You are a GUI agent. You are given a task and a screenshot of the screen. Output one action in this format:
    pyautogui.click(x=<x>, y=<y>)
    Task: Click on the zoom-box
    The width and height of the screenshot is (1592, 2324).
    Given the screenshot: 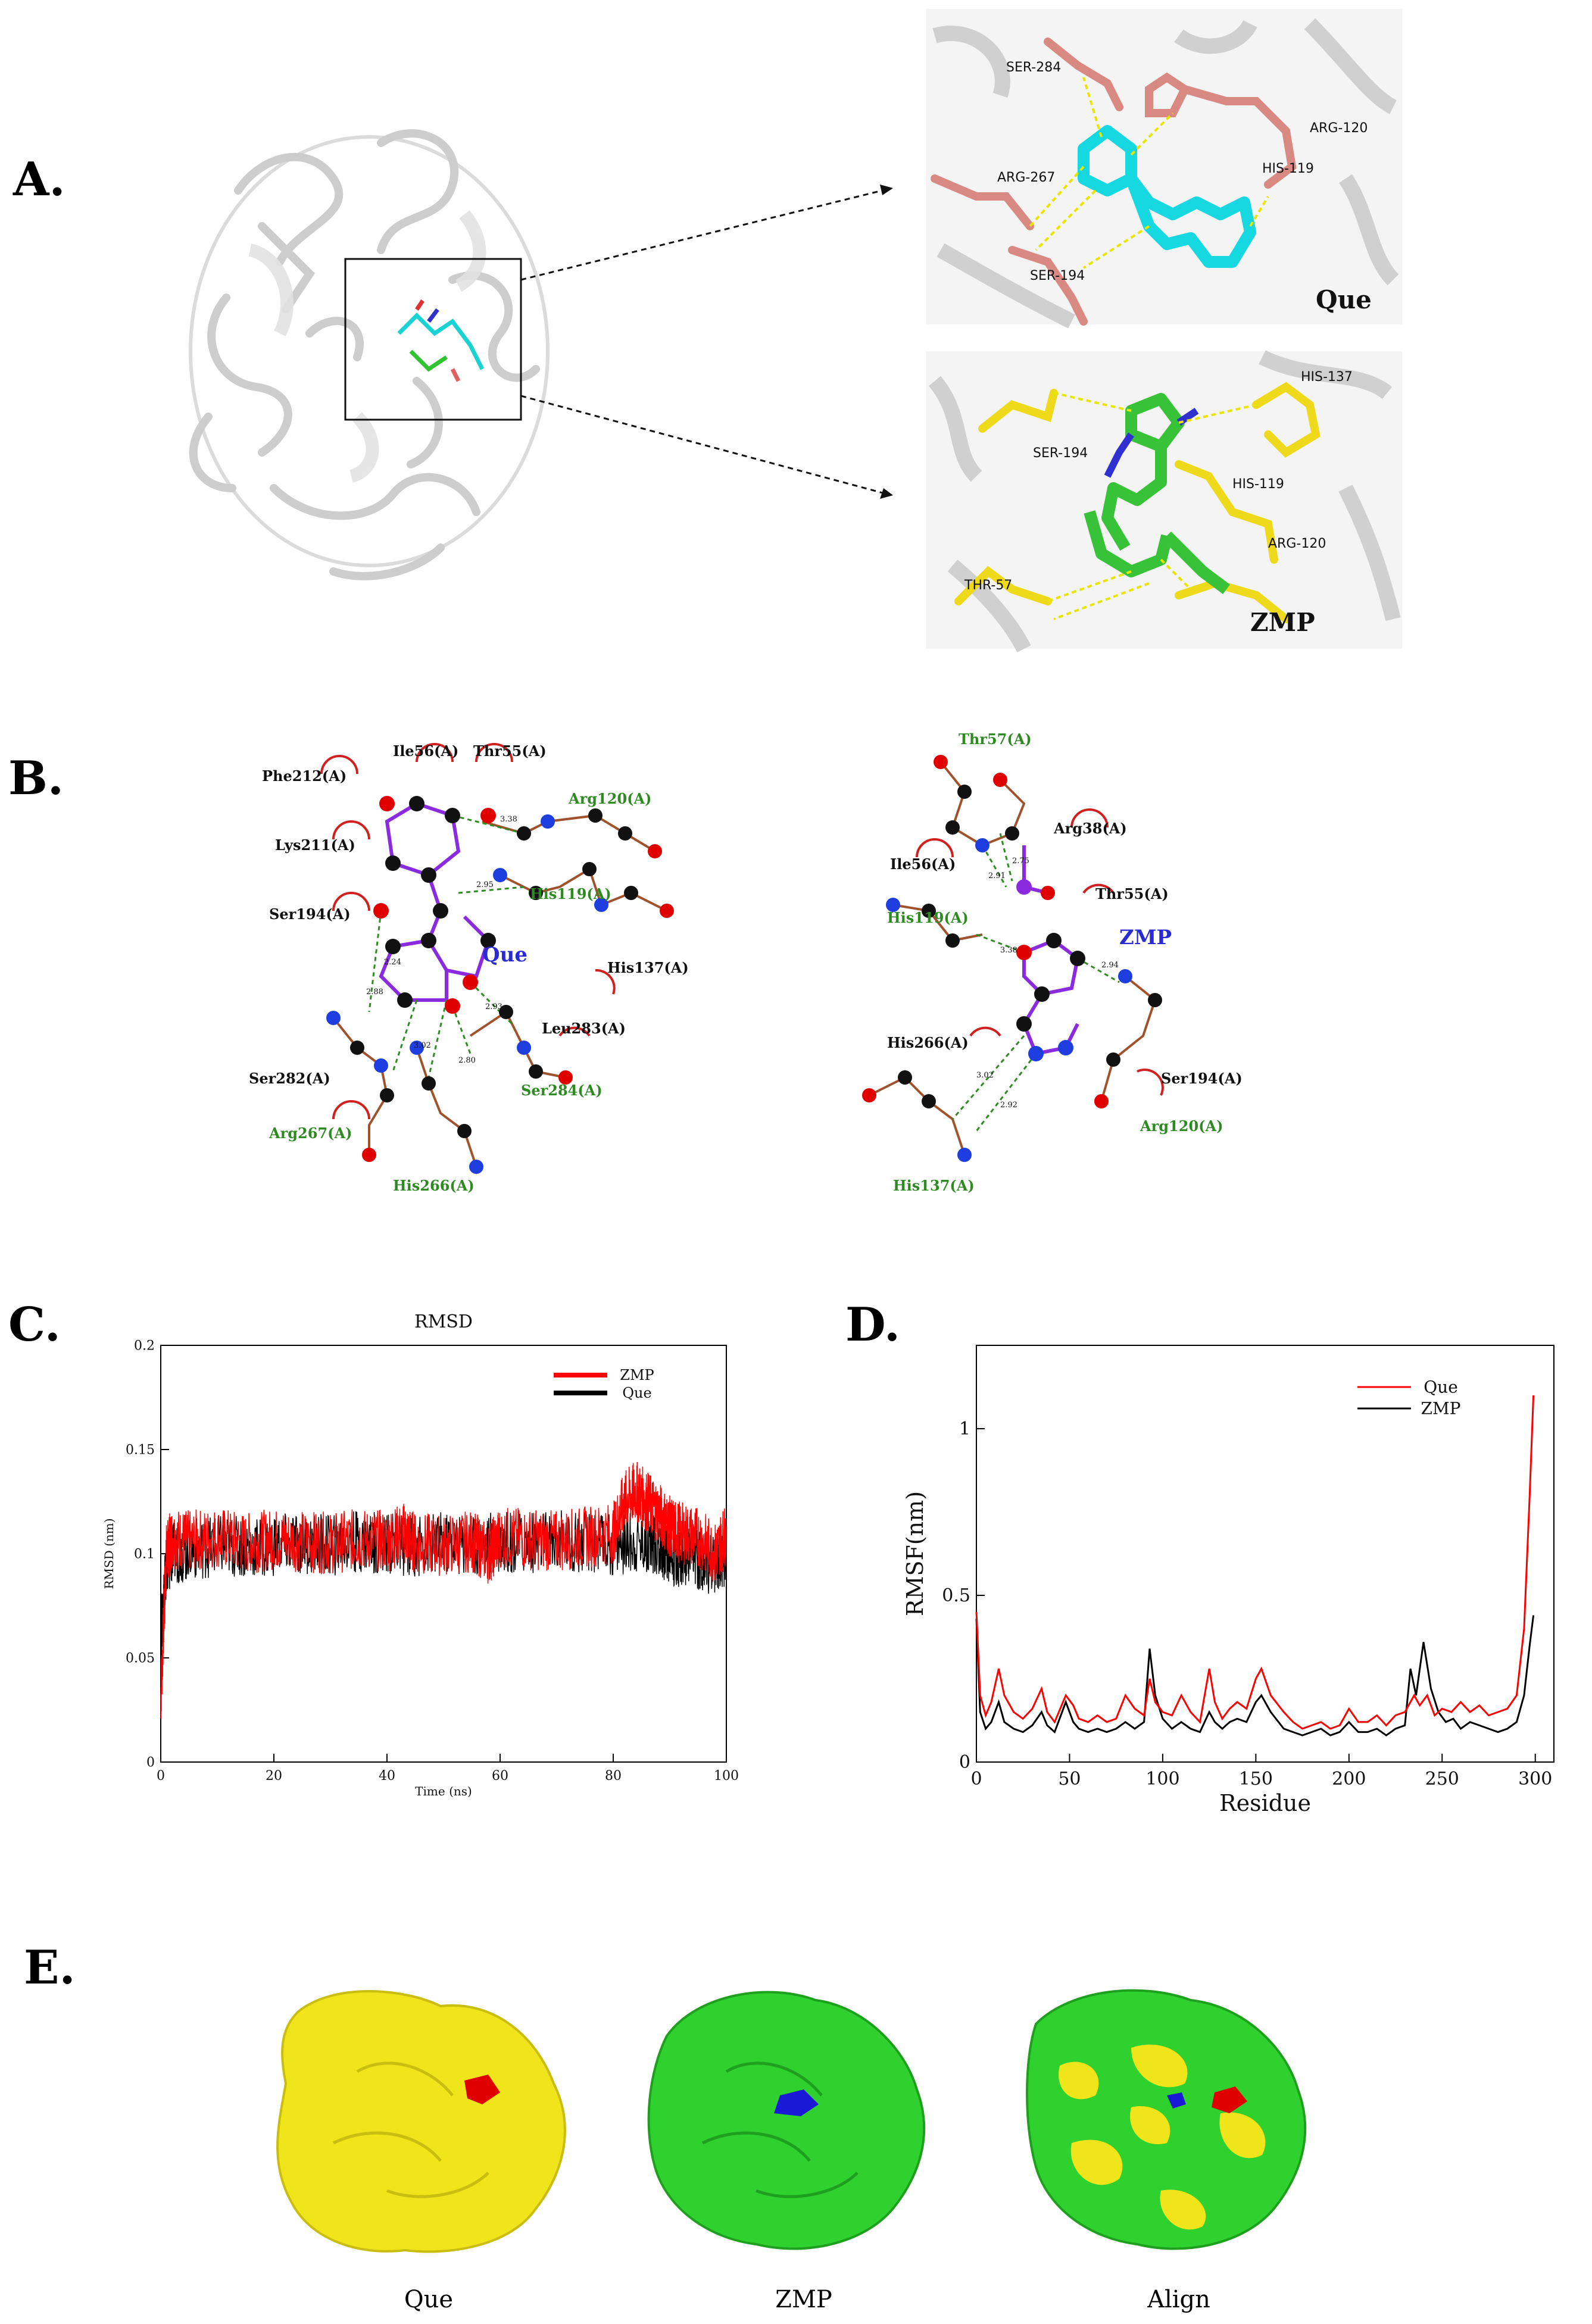 What is the action you would take?
    pyautogui.click(x=433, y=340)
    